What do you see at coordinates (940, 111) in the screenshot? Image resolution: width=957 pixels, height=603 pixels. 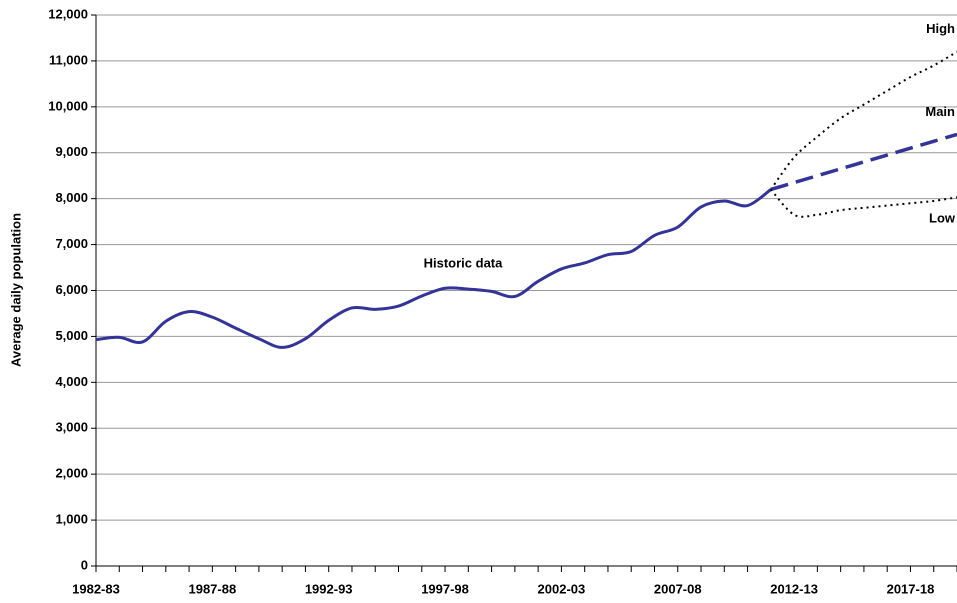 I see `series-label: Main` at bounding box center [940, 111].